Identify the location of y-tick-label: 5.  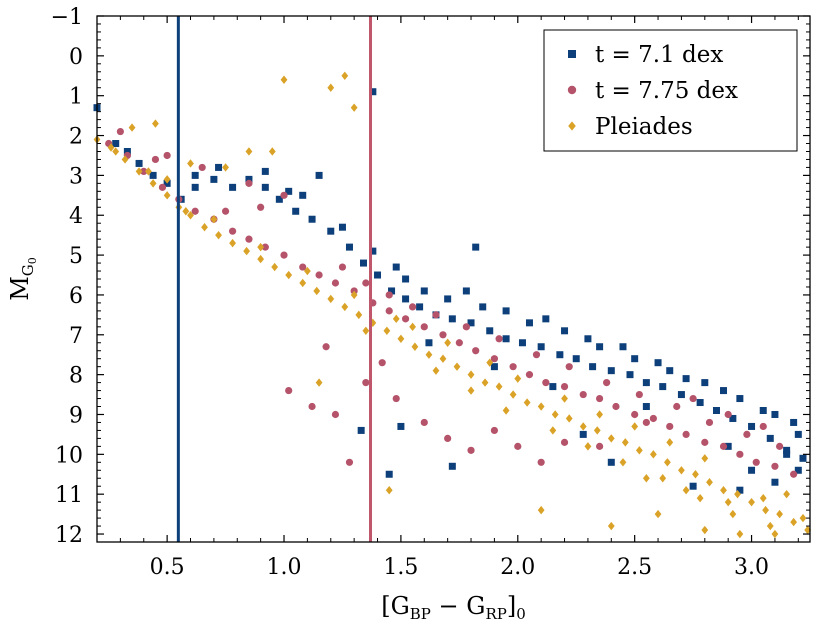
(76, 256).